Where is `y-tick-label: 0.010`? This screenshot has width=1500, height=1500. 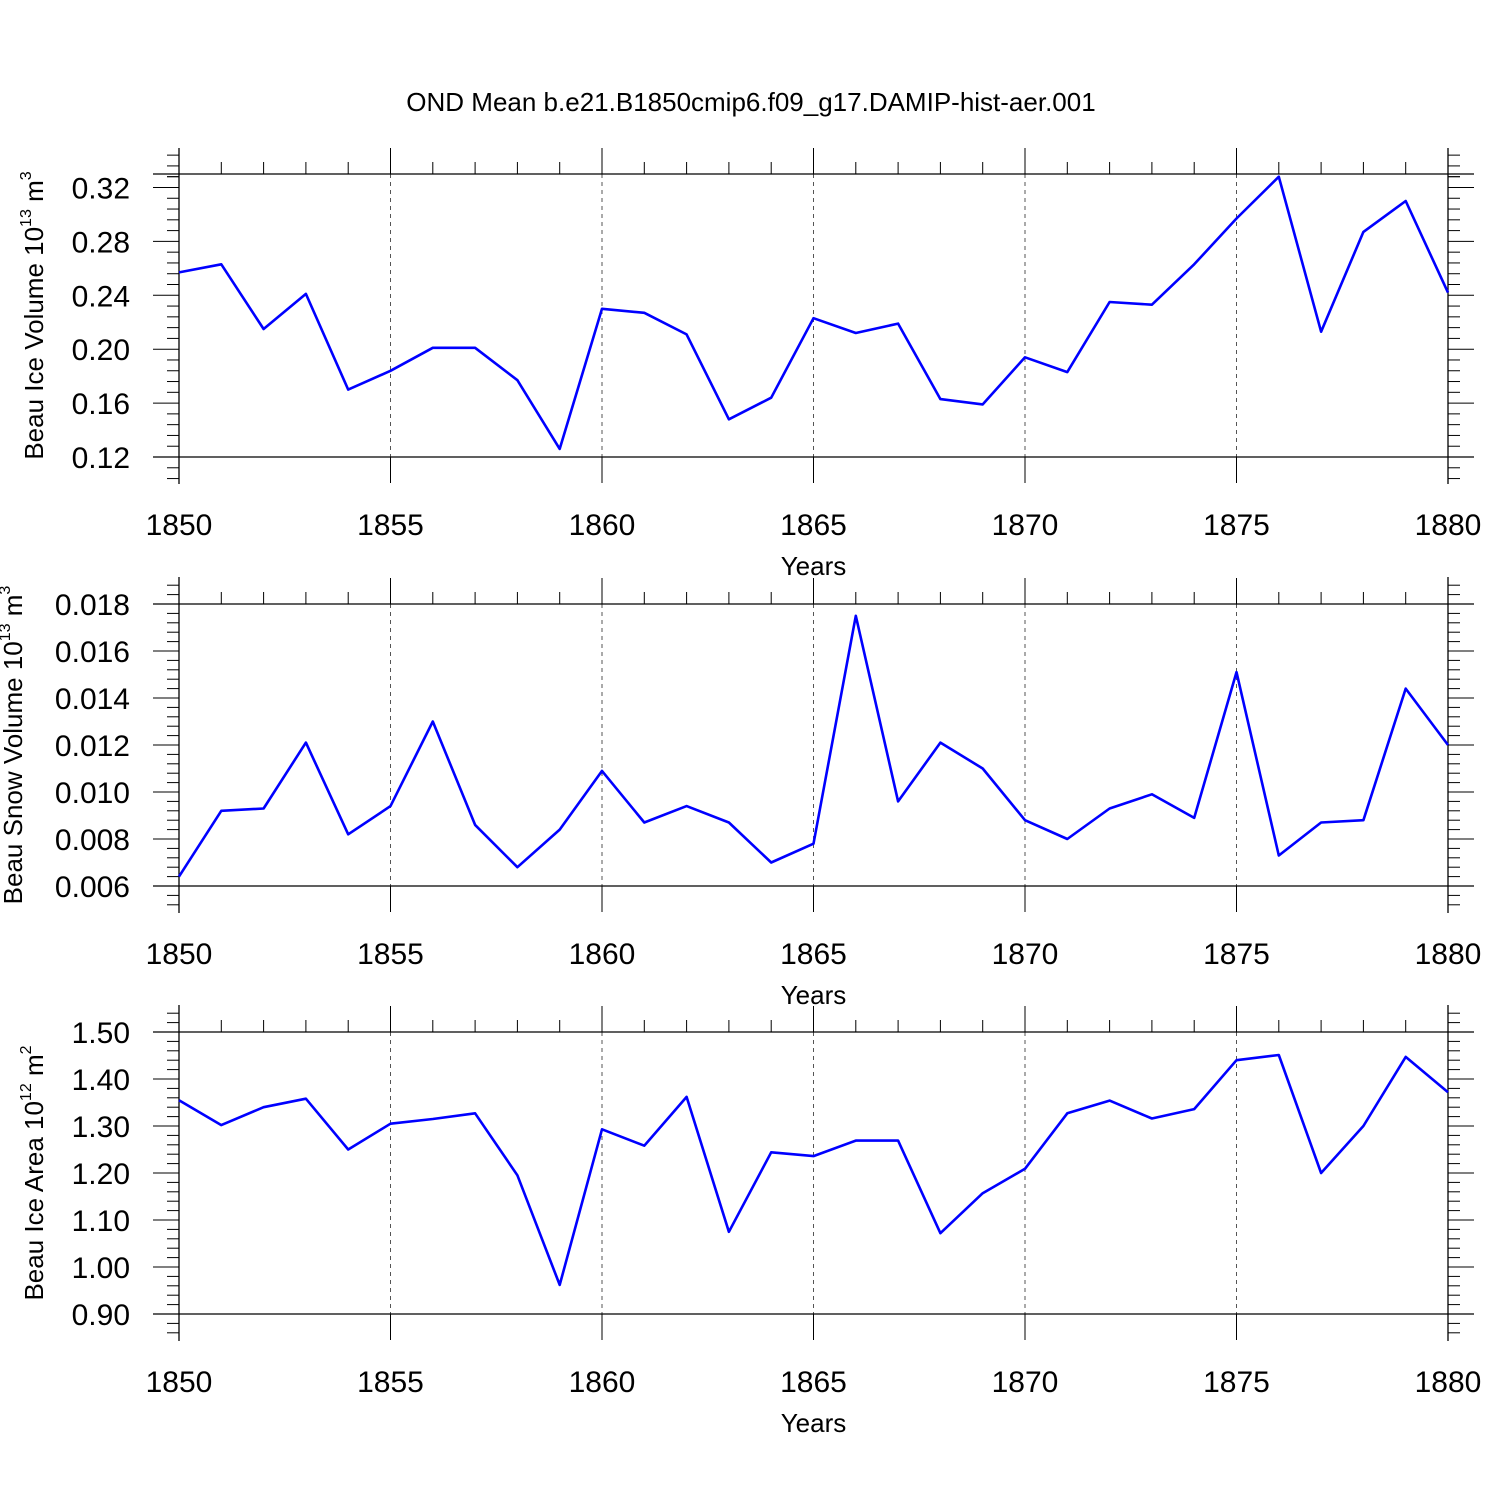 y-tick-label: 0.010 is located at coordinates (92, 793).